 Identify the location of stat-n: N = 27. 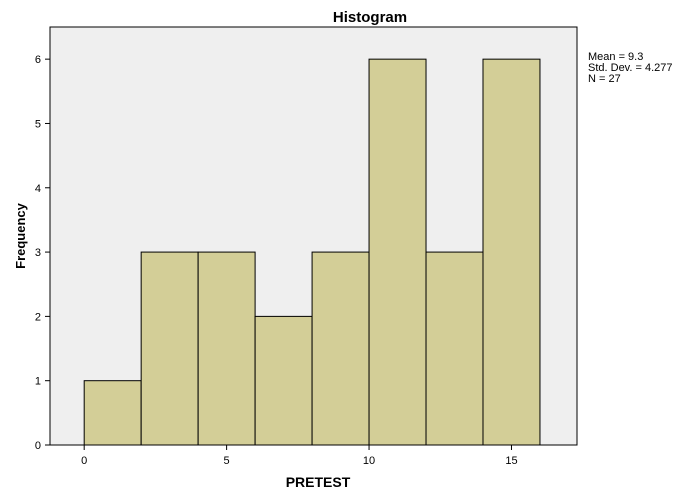
(604, 79).